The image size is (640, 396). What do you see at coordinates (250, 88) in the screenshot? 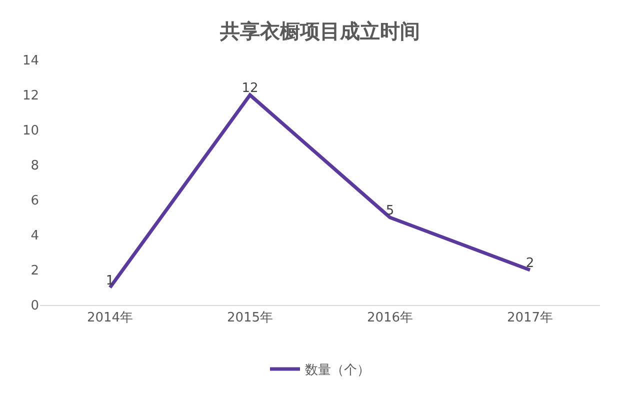
I see `data-label: 12` at bounding box center [250, 88].